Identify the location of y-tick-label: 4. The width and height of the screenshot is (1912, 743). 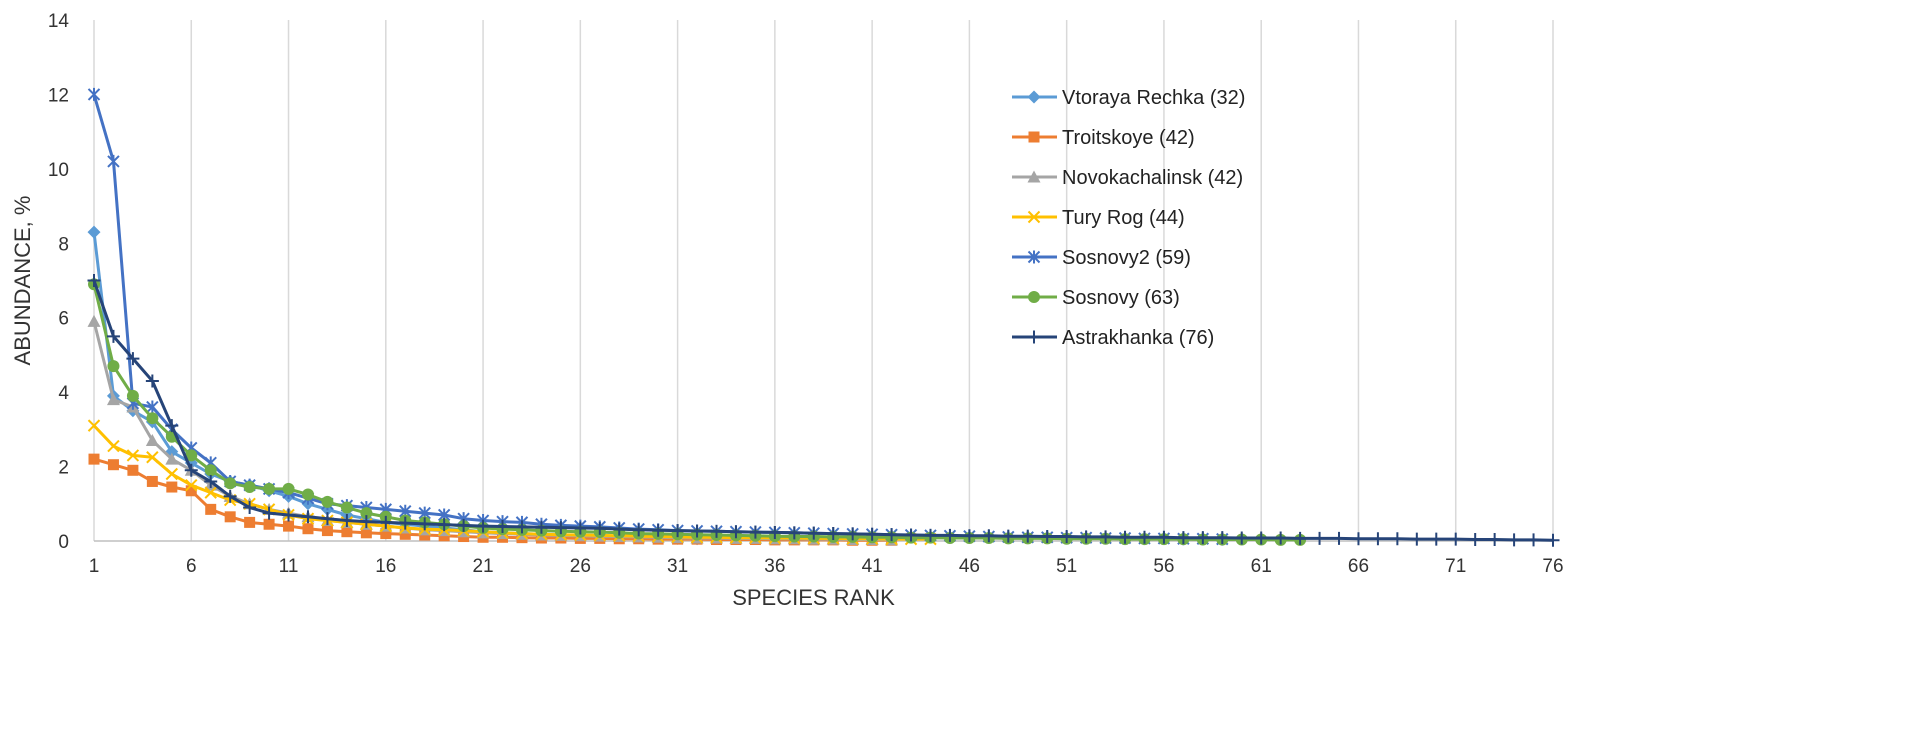
(63, 393).